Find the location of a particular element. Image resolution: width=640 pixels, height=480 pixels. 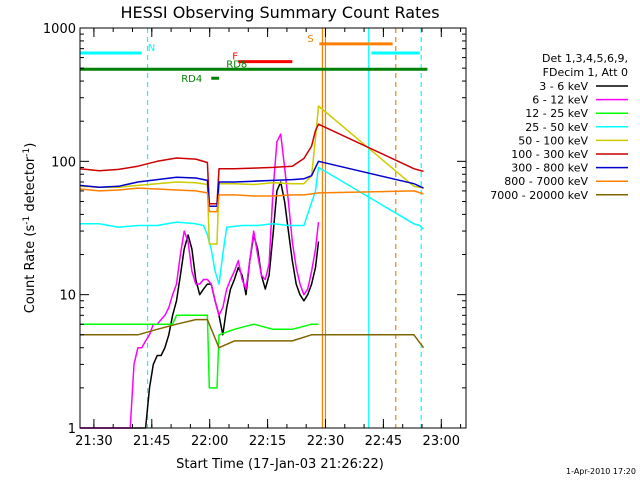

x-tick-label: 22:30 is located at coordinates (325, 441).